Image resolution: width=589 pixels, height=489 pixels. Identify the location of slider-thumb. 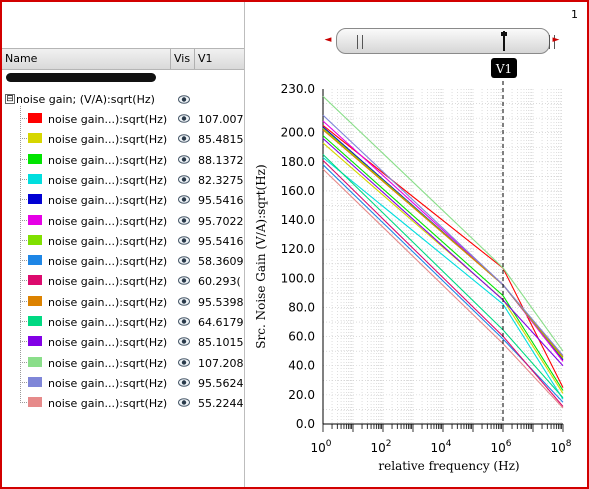
(504, 41).